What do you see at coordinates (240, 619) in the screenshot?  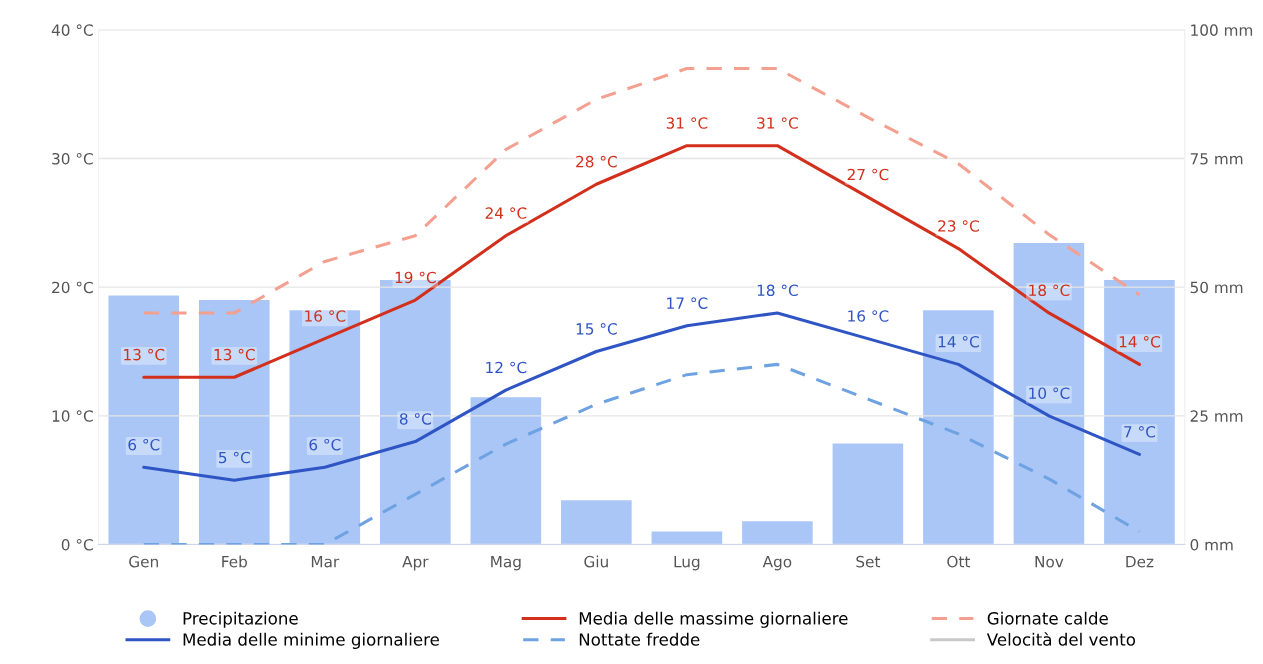 I see `legend-label: Precipitazione` at bounding box center [240, 619].